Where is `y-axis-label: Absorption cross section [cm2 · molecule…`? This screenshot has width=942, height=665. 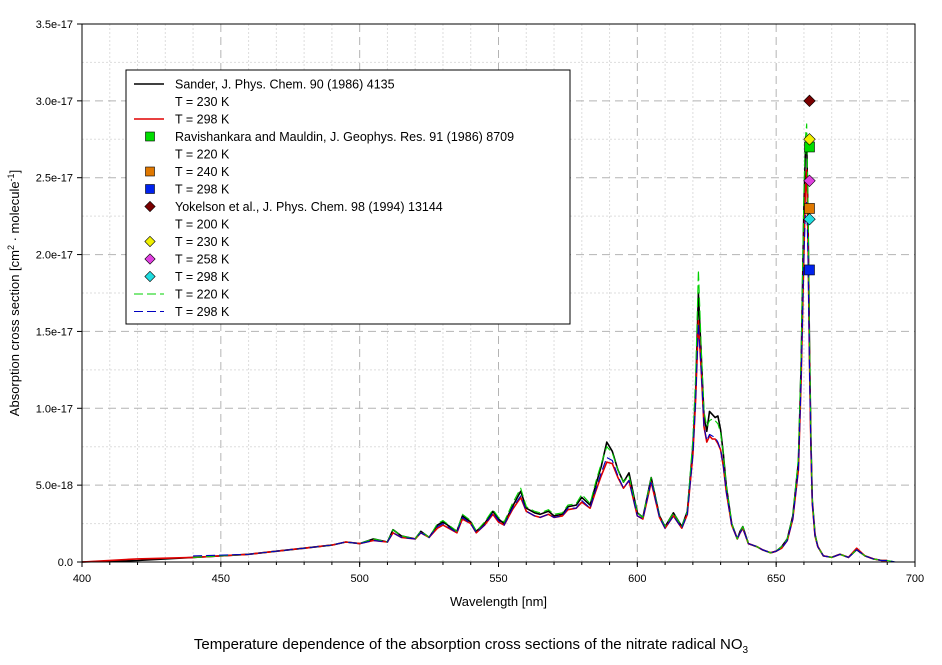
y-axis-label: Absorption cross section [cm2 · molecule… is located at coordinates (14, 293).